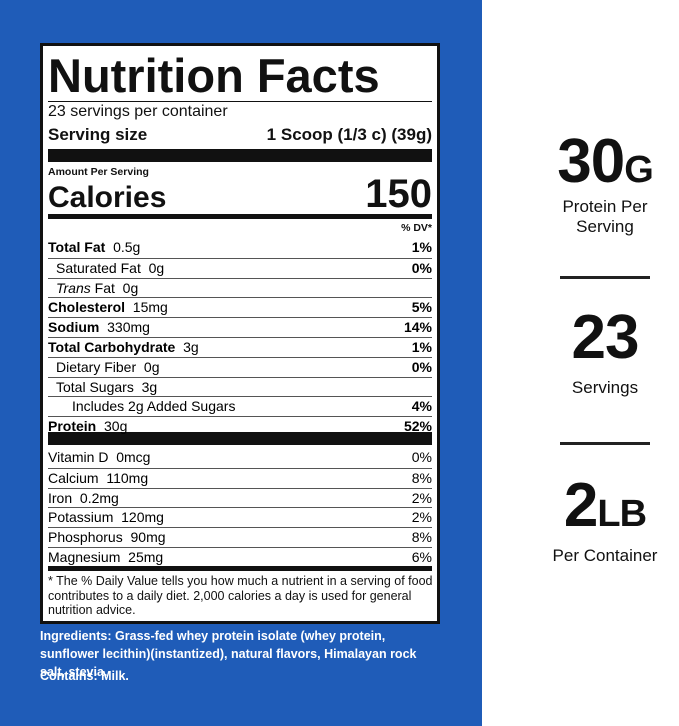 This screenshot has height=726, width=679. What do you see at coordinates (69, 676) in the screenshot?
I see `contains-label: Contains:` at bounding box center [69, 676].